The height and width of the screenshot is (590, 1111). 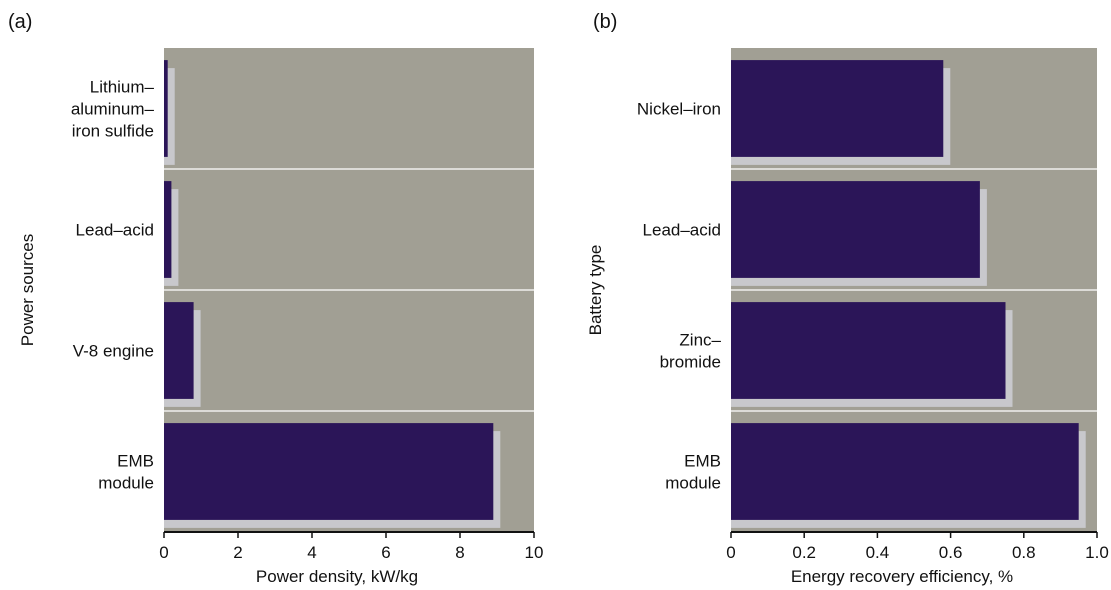 I want to click on y-axis-title: Battery type, so click(x=595, y=290).